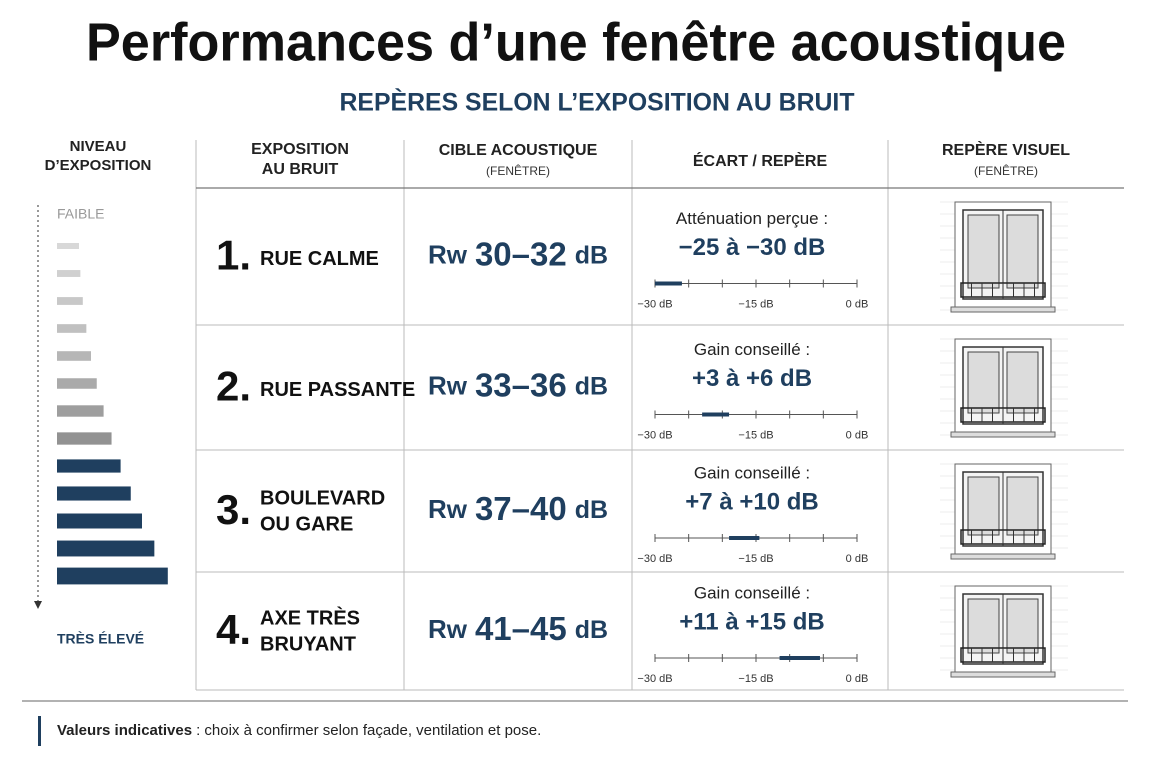  Describe the element at coordinates (751, 501) in the screenshot. I see `gap-value: +7 à +10 dB` at that location.